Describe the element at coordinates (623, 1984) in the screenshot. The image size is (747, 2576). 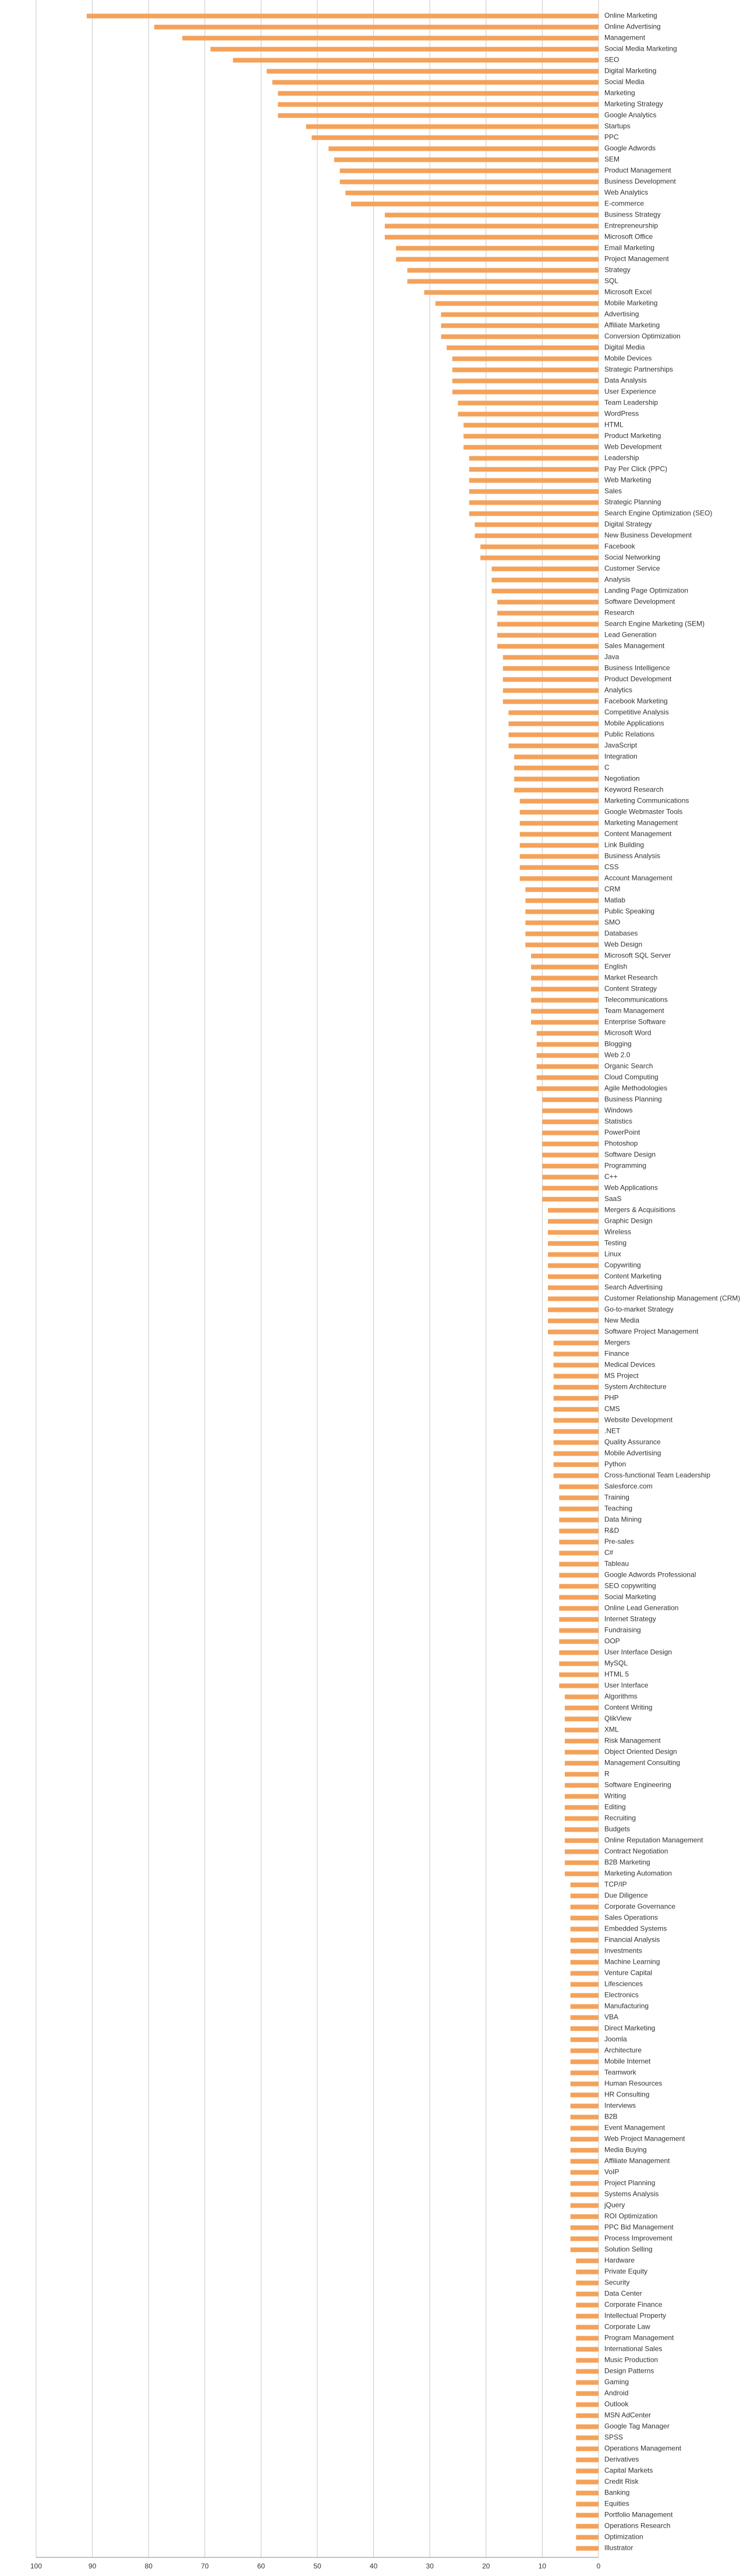
I see `y-tick-label: Lifesciences` at that location.